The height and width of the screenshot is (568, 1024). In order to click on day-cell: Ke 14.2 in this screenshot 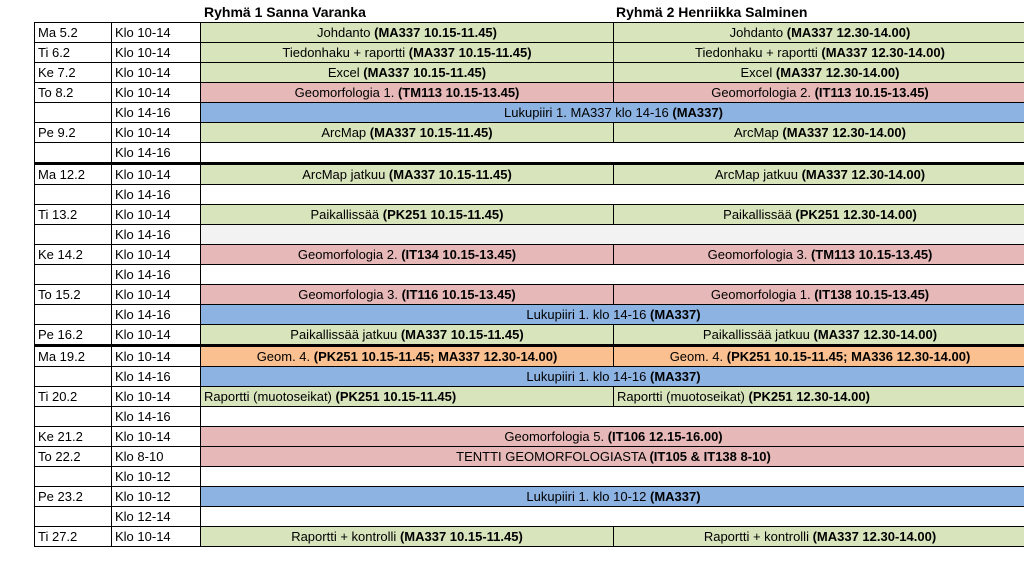, I will do `click(73, 254)`.